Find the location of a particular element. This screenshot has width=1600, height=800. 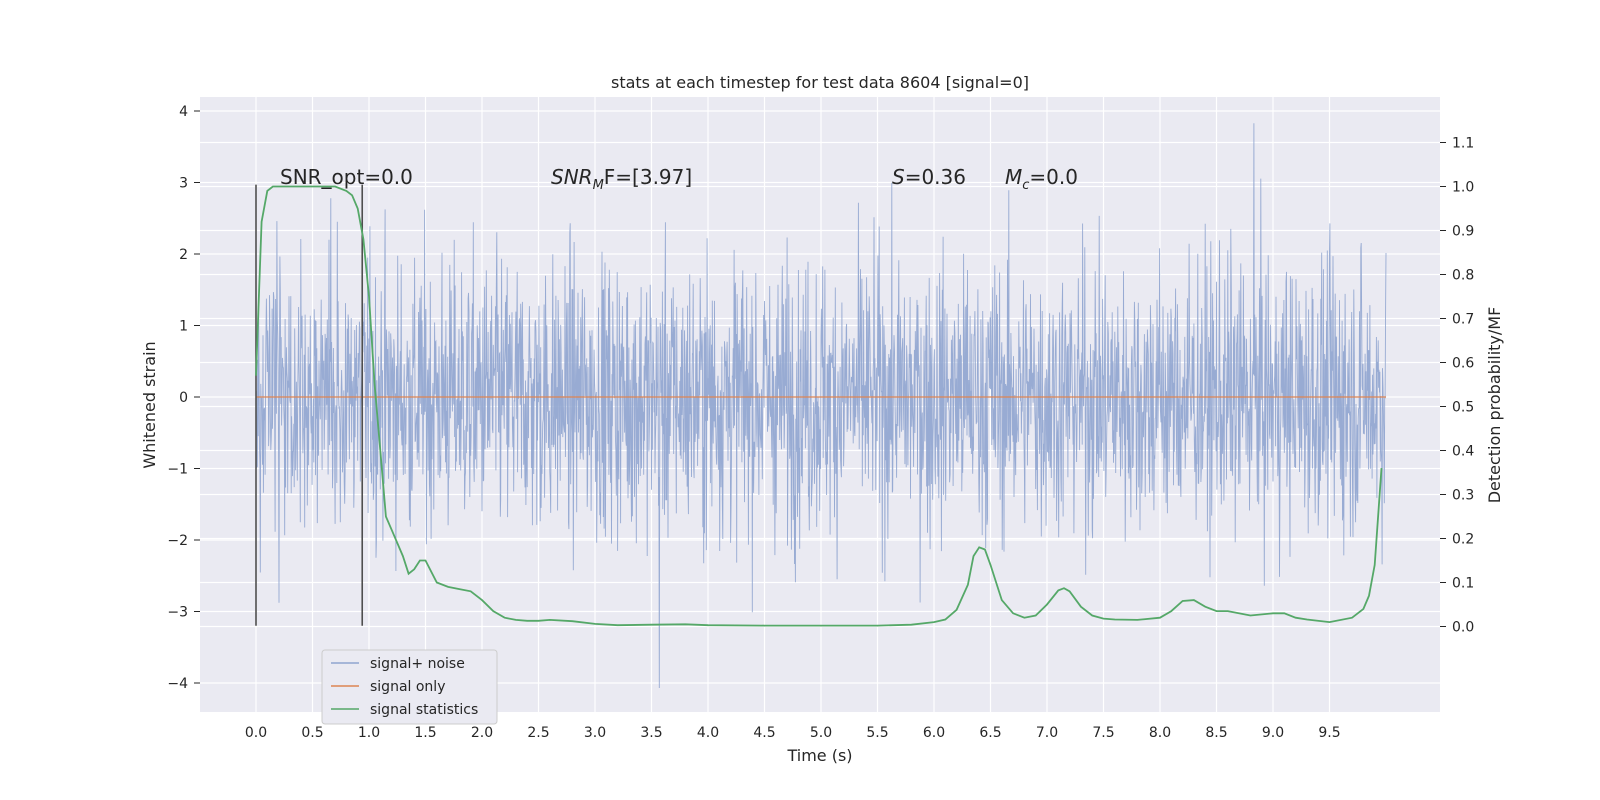

legend-label-signal-only: signal only is located at coordinates (407, 687).